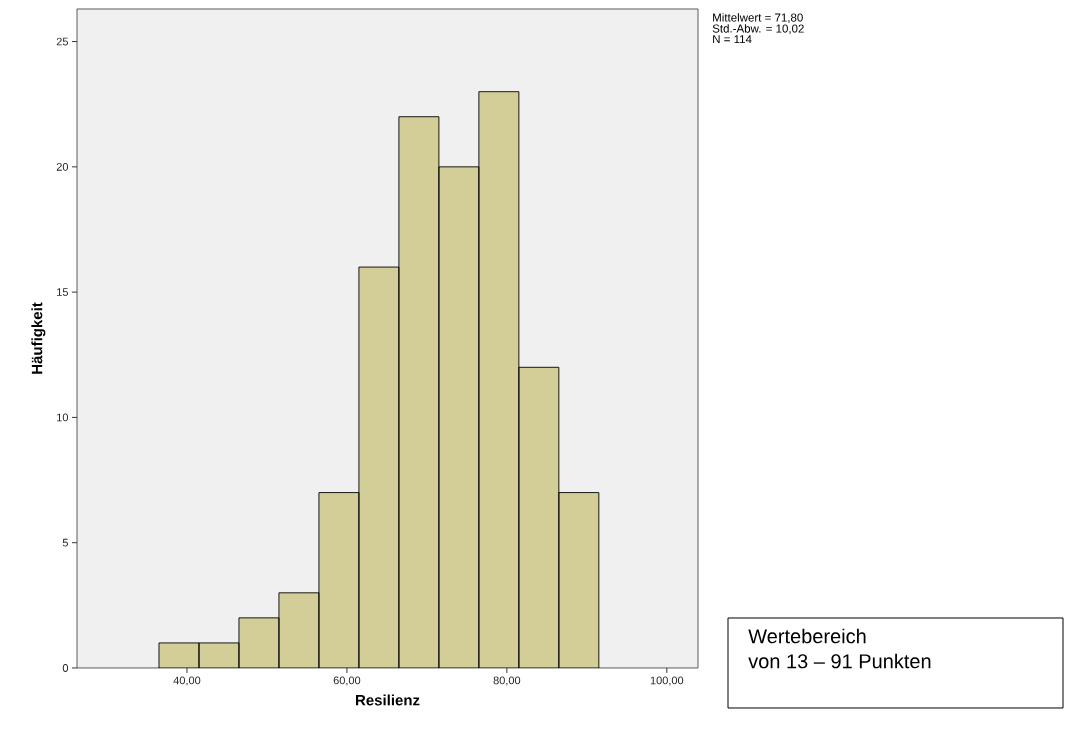 This screenshot has width=1070, height=738. Describe the element at coordinates (758, 29) in the screenshot. I see `text: Std.-Abw. = 10,02` at that location.